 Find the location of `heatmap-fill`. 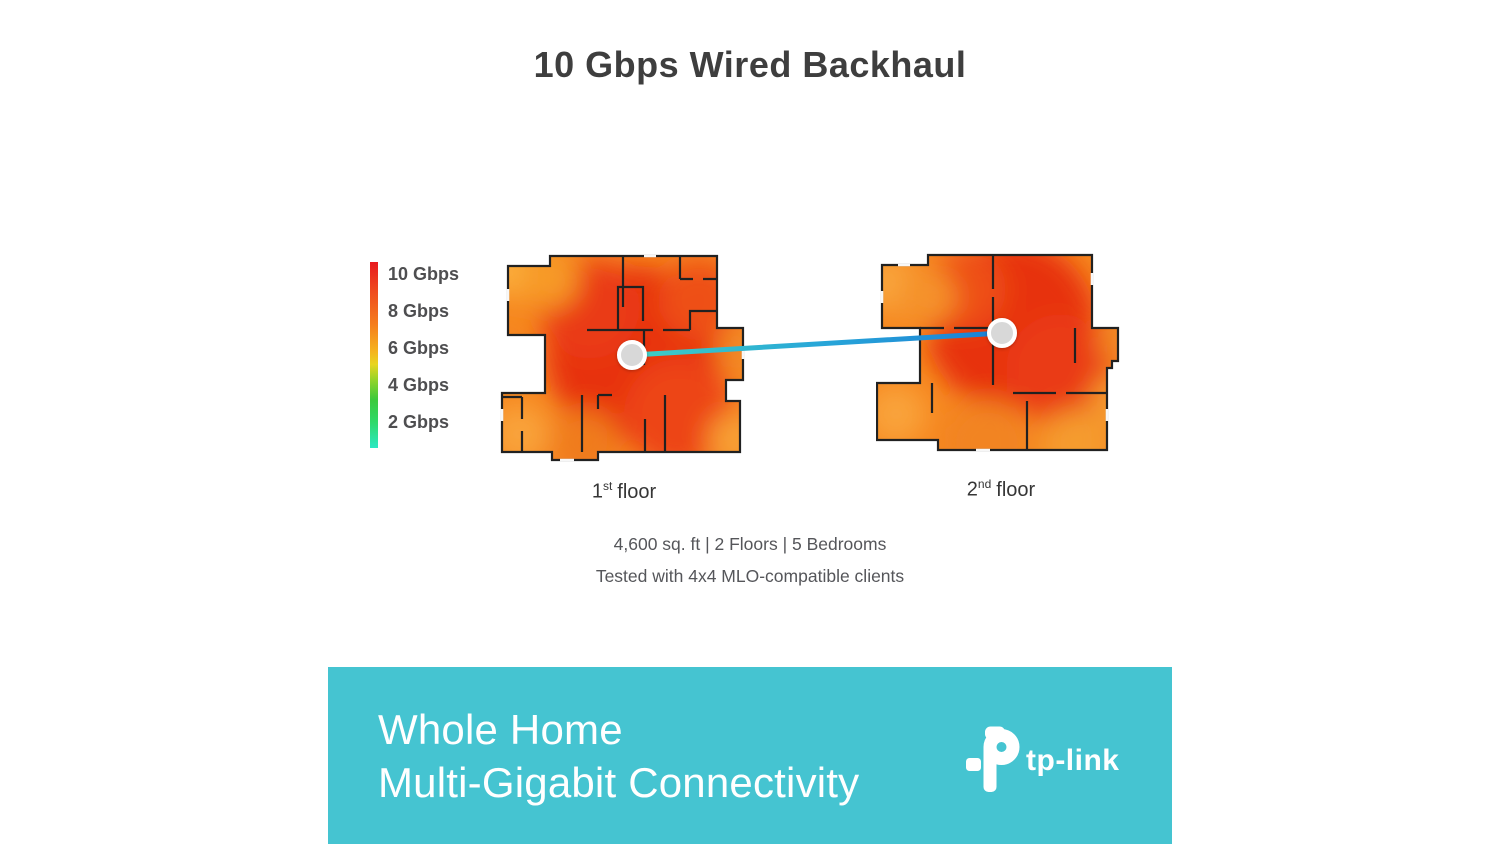

heatmap-fill is located at coordinates (997, 352).